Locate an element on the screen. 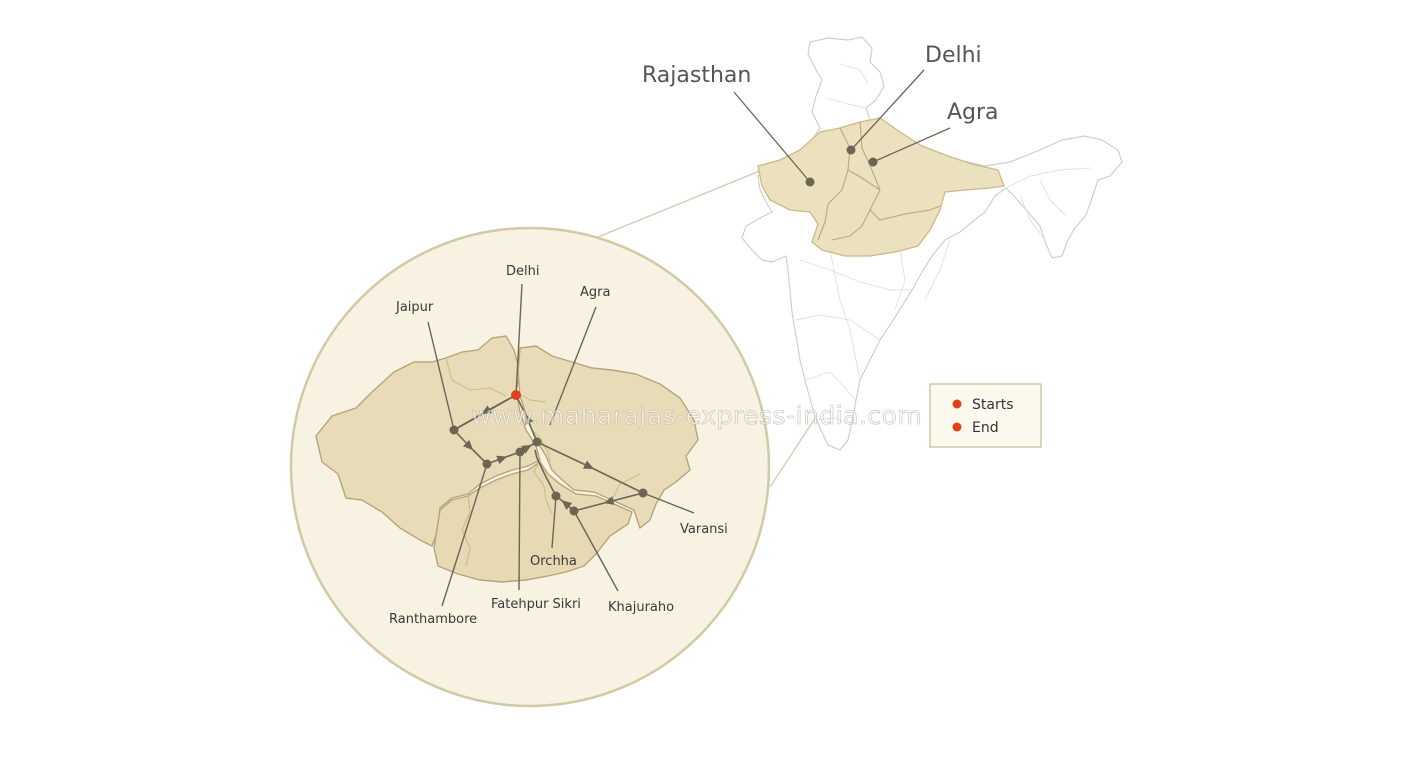  legend-end-dot is located at coordinates (957, 427).